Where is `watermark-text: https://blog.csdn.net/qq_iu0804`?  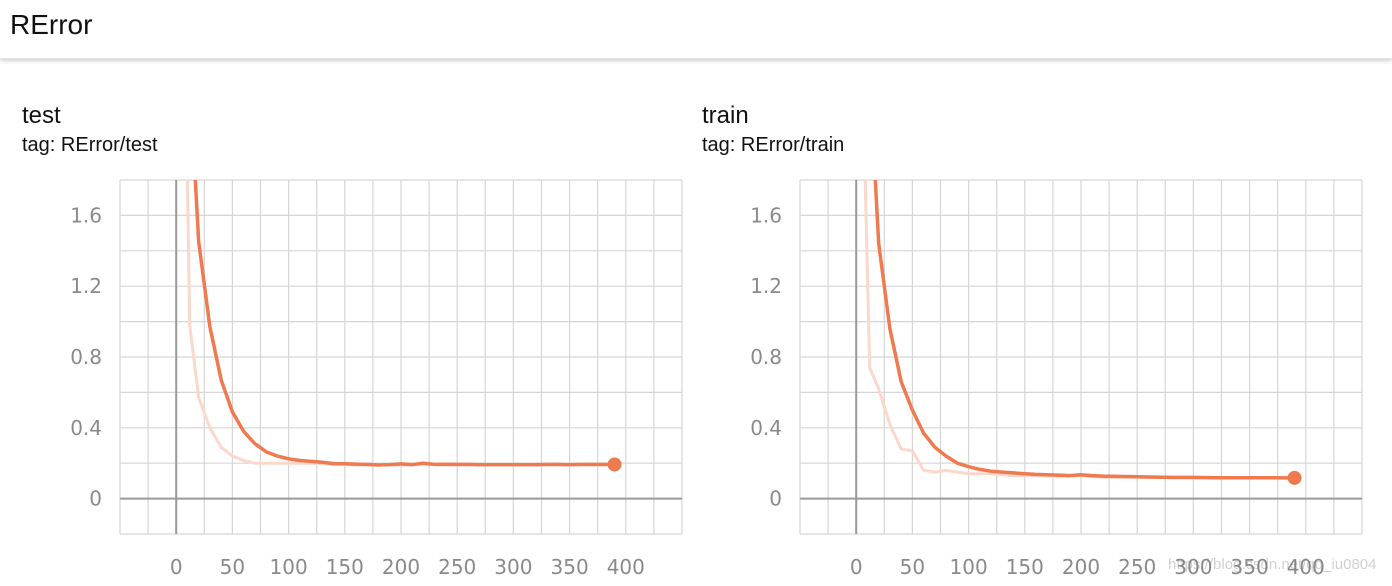 watermark-text: https://blog.csdn.net/qq_iu0804 is located at coordinates (1272, 564).